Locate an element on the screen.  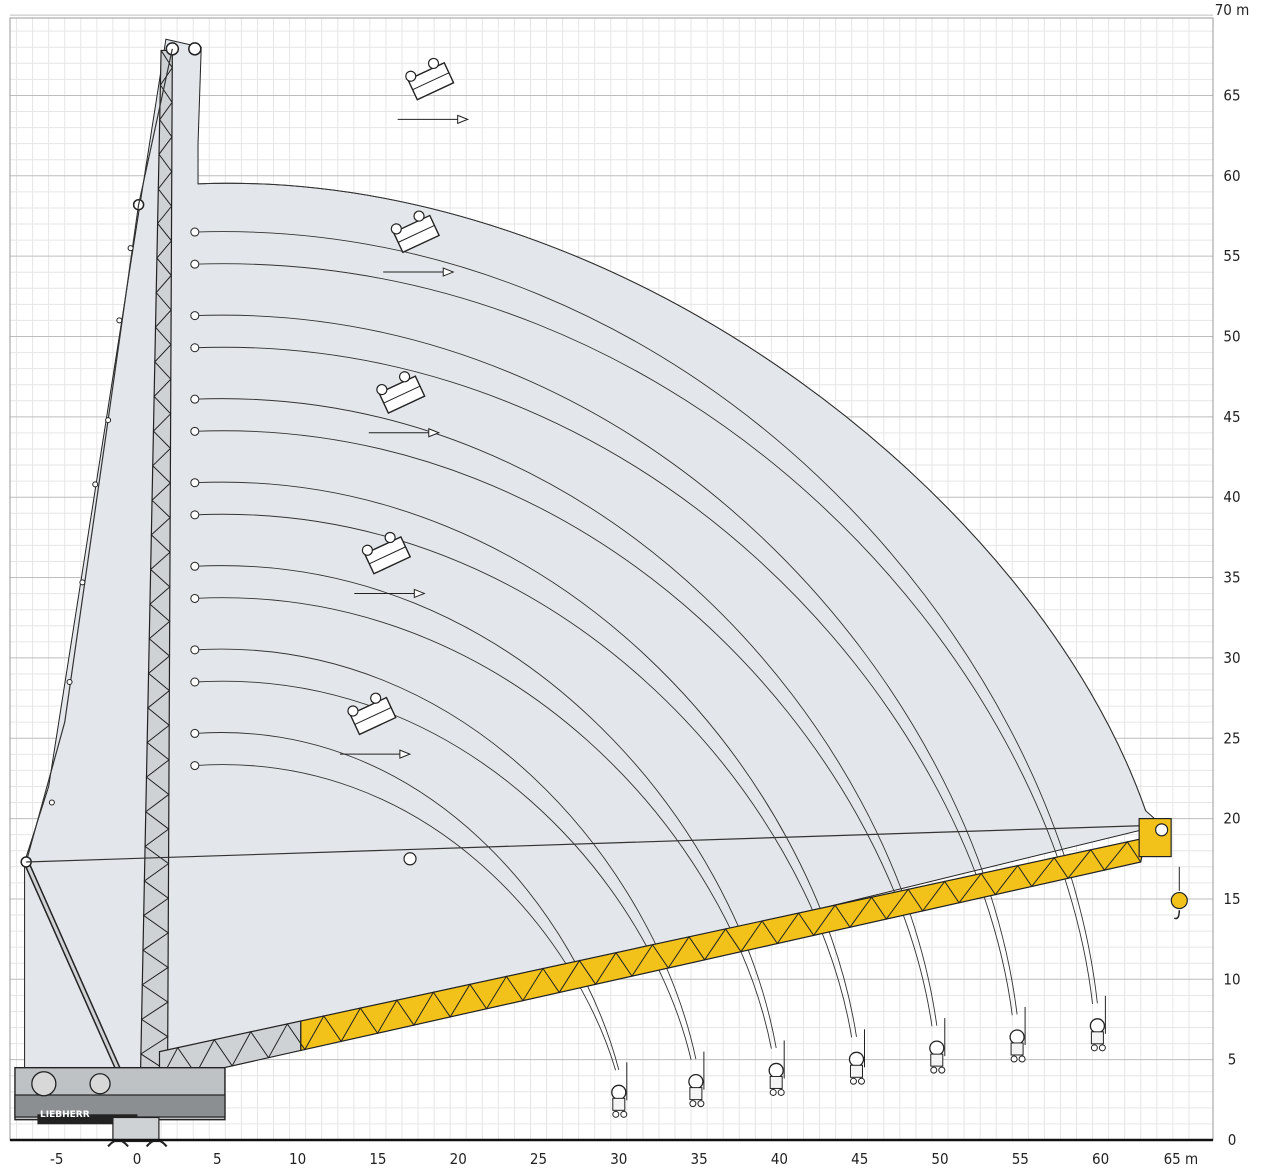
boom-head is located at coordinates (1155, 837).